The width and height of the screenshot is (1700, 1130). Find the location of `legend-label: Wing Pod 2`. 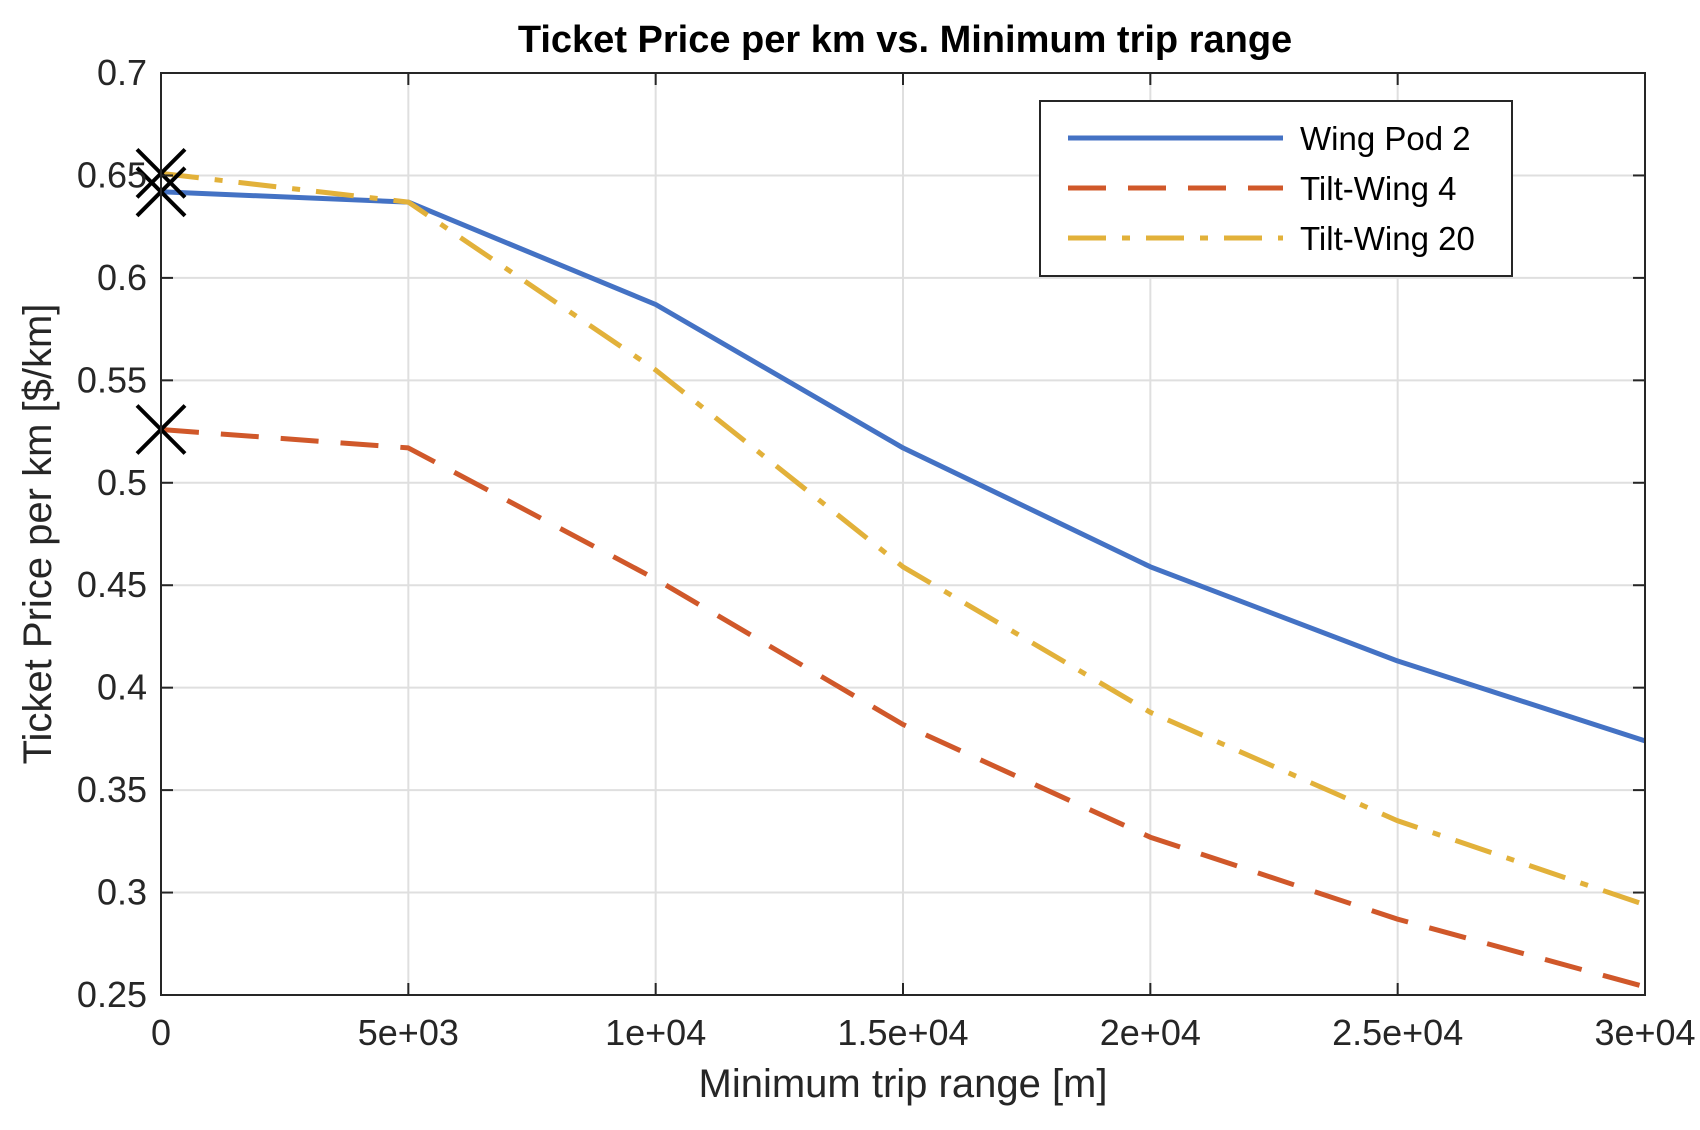

legend-label: Wing Pod 2 is located at coordinates (1385, 138).